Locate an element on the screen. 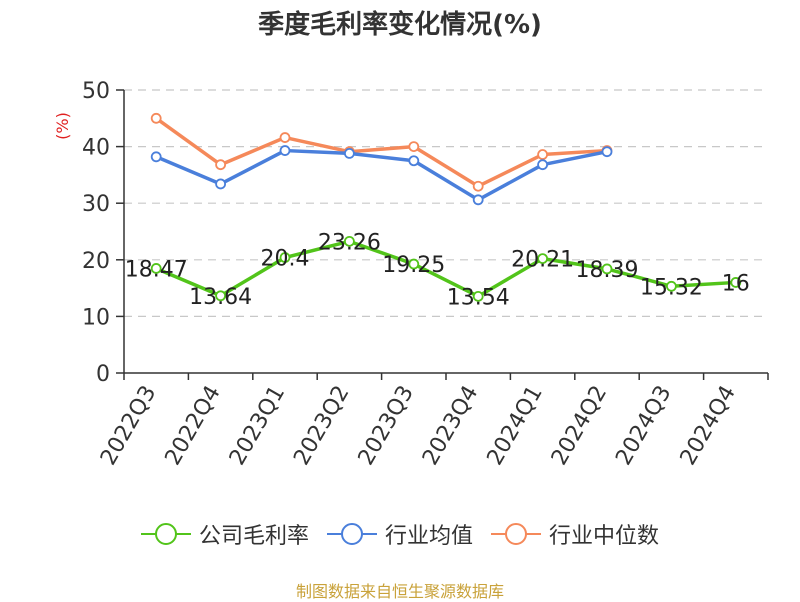  x-tick-label: 2024Q2 is located at coordinates (579, 426).